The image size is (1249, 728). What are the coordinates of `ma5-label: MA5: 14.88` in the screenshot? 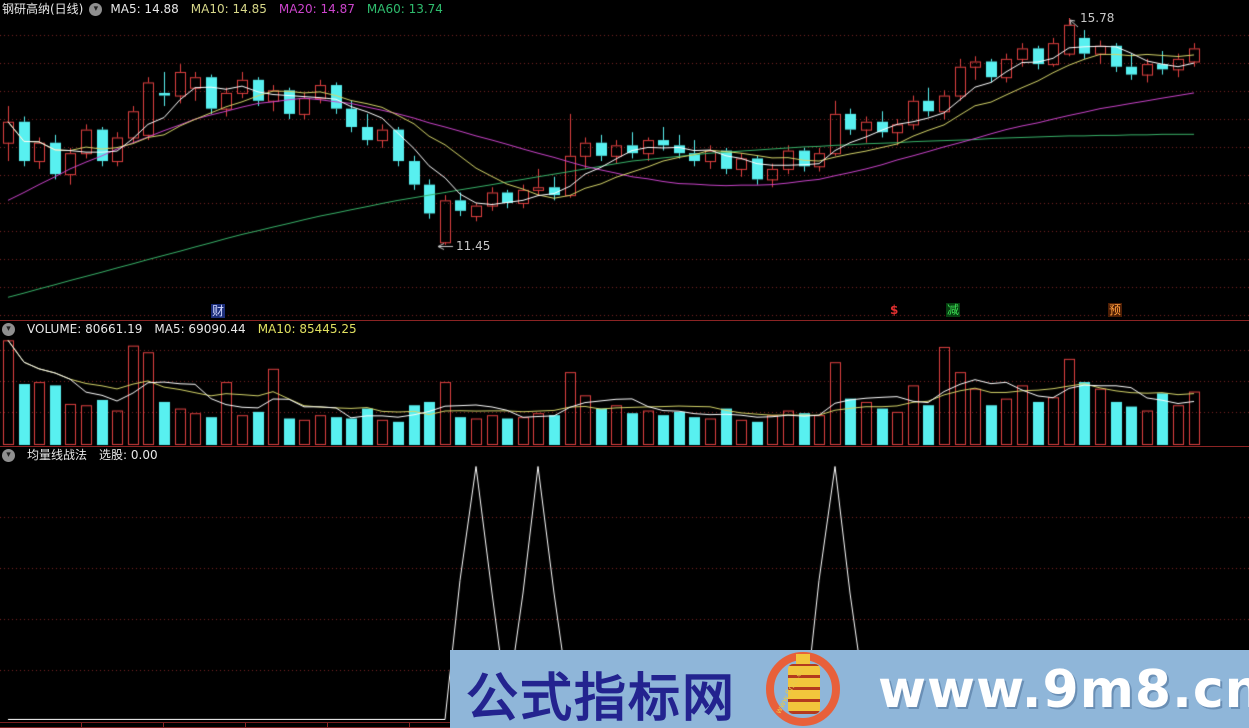 It's located at (144, 9).